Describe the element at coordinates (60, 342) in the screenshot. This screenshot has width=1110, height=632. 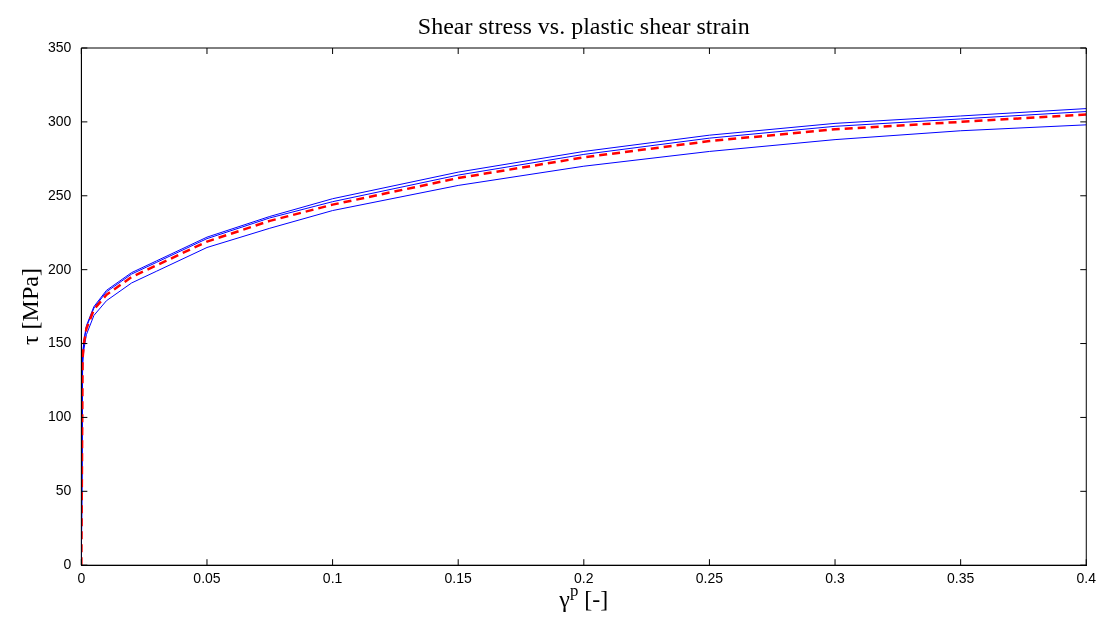
I see `y-tick-label: 150` at that location.